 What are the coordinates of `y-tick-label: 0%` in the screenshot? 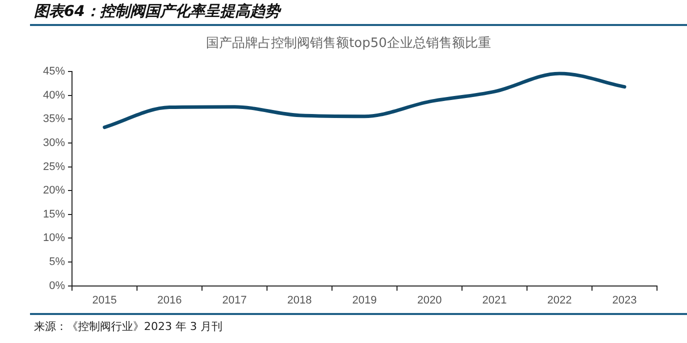 It's located at (57, 286).